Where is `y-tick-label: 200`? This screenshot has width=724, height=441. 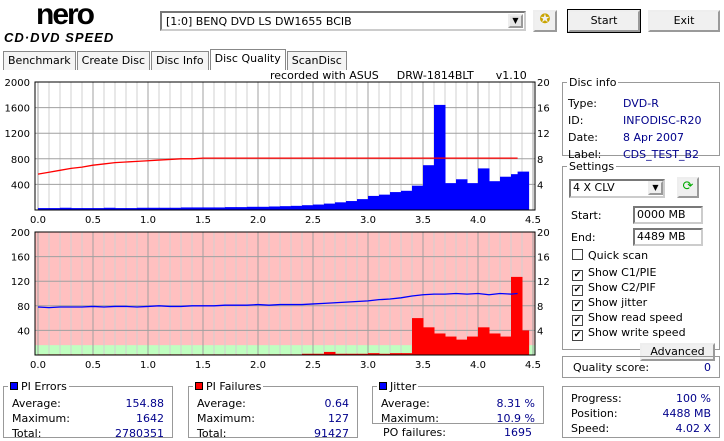 y-tick-label: 200 is located at coordinates (20, 233).